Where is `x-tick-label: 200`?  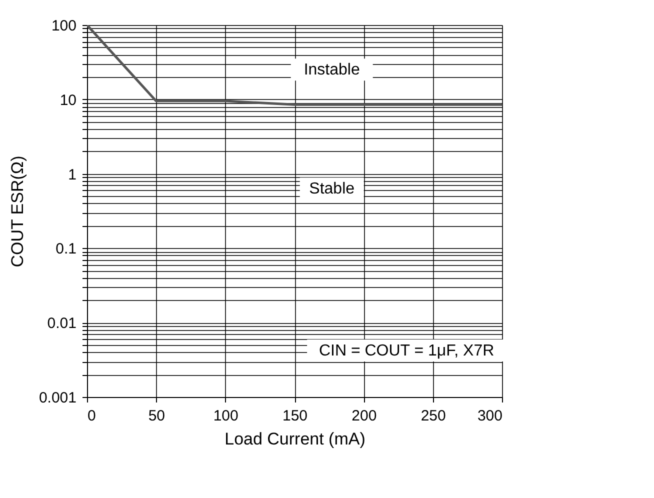
x-tick-label: 200 is located at coordinates (364, 416).